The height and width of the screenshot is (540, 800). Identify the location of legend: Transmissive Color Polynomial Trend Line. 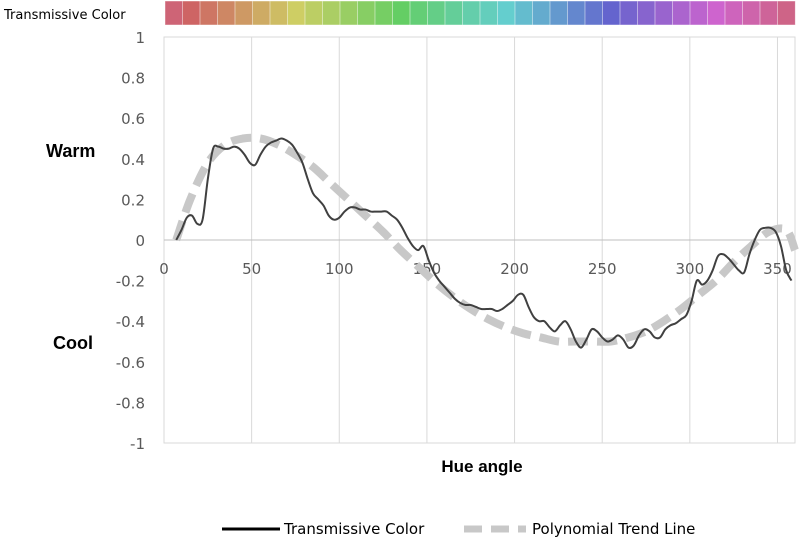
(458, 529).